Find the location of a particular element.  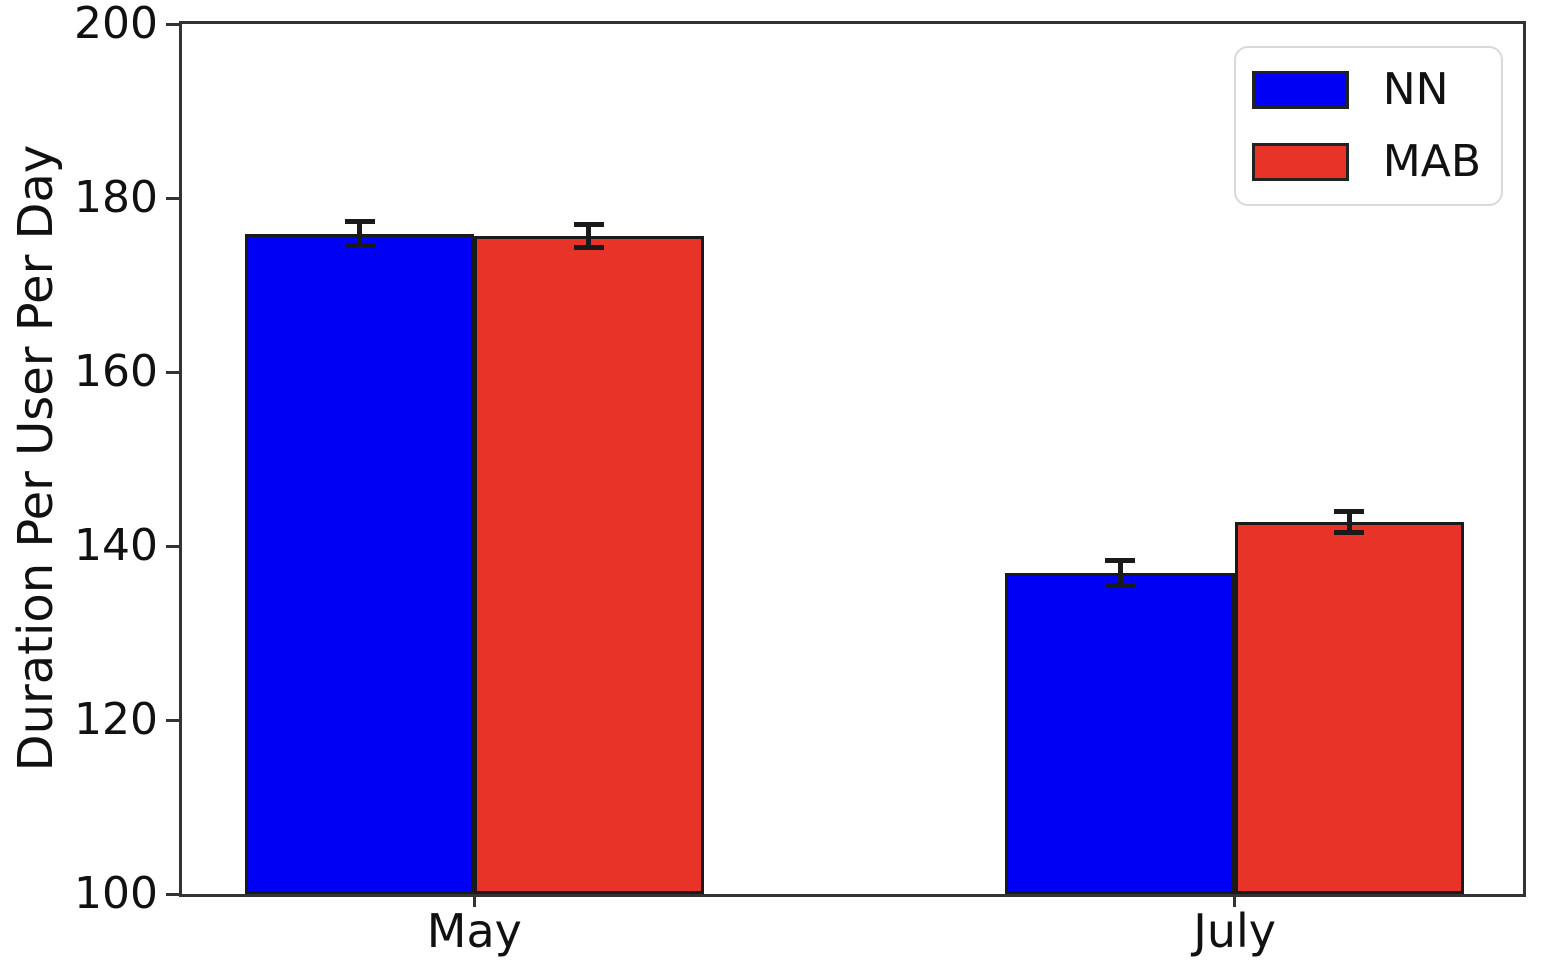

bar-nn-may is located at coordinates (360, 563).